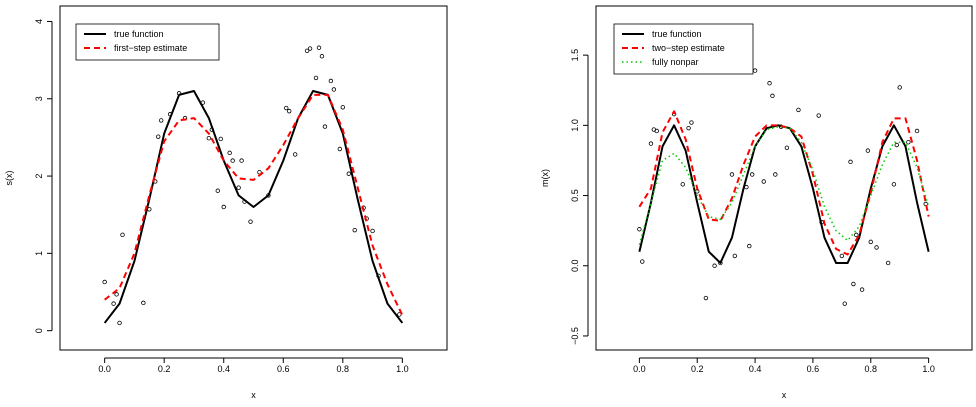 Image resolution: width=976 pixels, height=407 pixels. Describe the element at coordinates (575, 125) in the screenshot. I see `y-tick-label: 1.0` at that location.